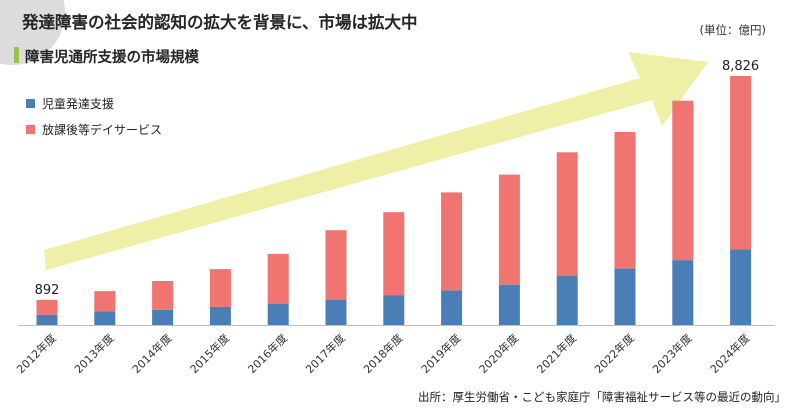  I want to click on chart-title: 障害児通所支援の市場規模, so click(112, 58).